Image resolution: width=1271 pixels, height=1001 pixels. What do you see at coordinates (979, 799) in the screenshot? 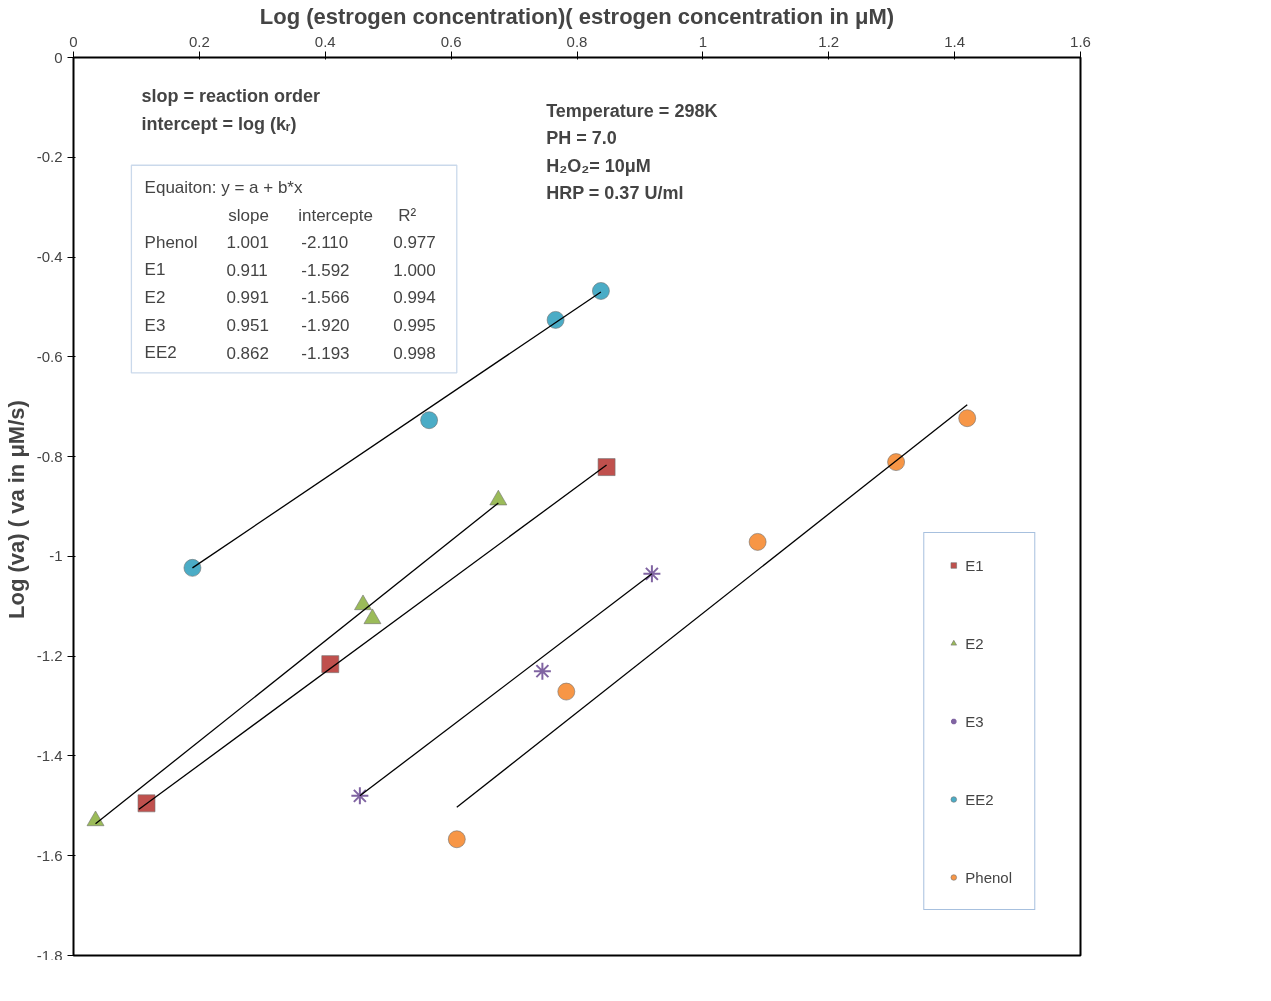
I see `legend-label: EE2` at bounding box center [979, 799].